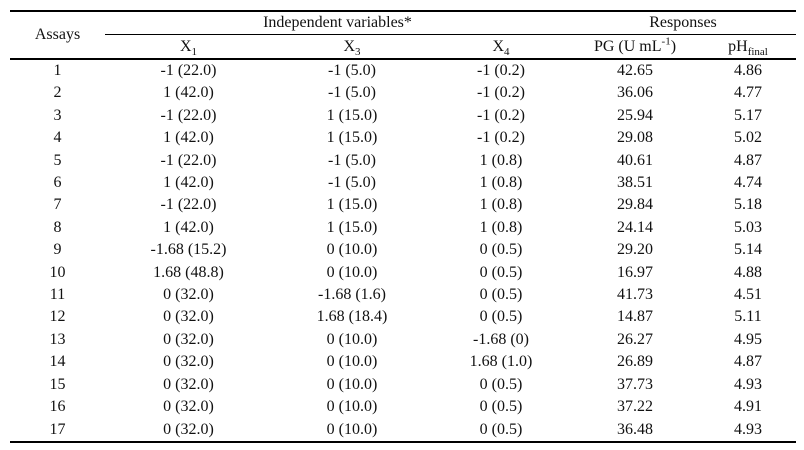 The image size is (804, 450). What do you see at coordinates (57, 205) in the screenshot?
I see `table-cell: 7` at bounding box center [57, 205].